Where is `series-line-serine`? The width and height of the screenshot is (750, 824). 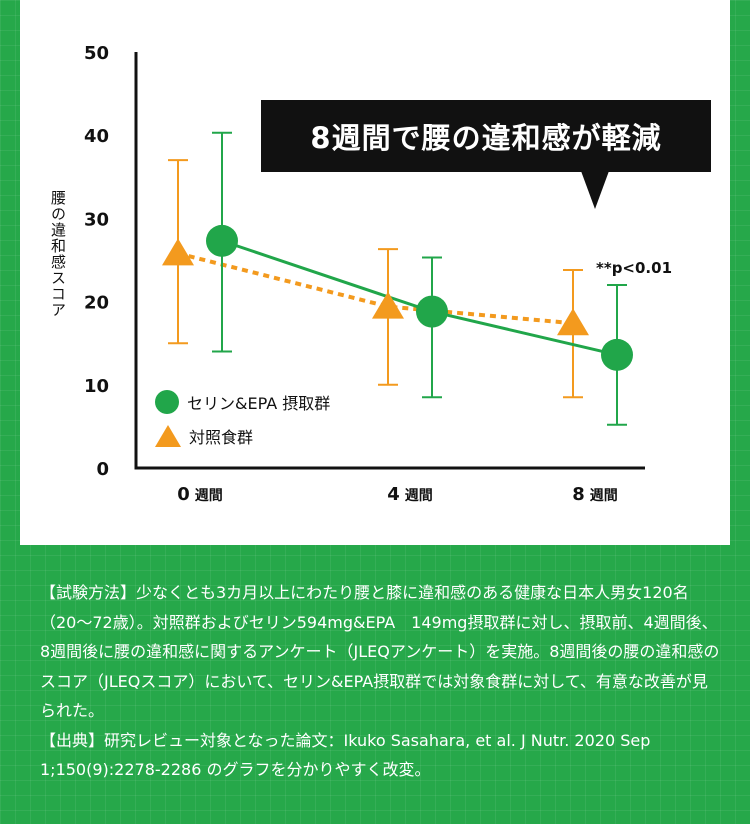 series-line-serine is located at coordinates (419, 298).